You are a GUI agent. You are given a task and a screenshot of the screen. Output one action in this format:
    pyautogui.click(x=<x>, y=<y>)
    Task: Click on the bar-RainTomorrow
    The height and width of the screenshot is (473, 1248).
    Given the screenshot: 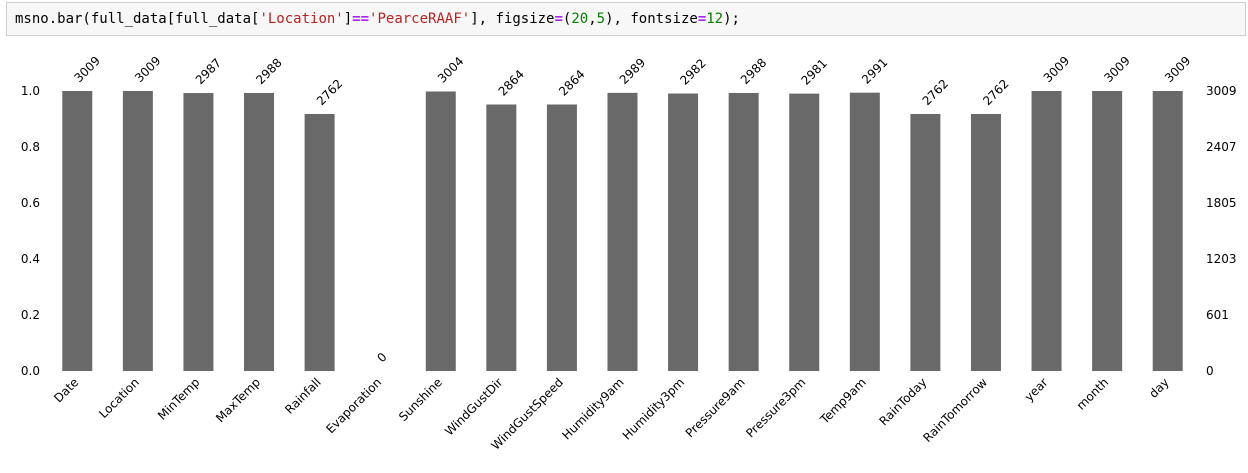 What is the action you would take?
    pyautogui.click(x=985, y=242)
    